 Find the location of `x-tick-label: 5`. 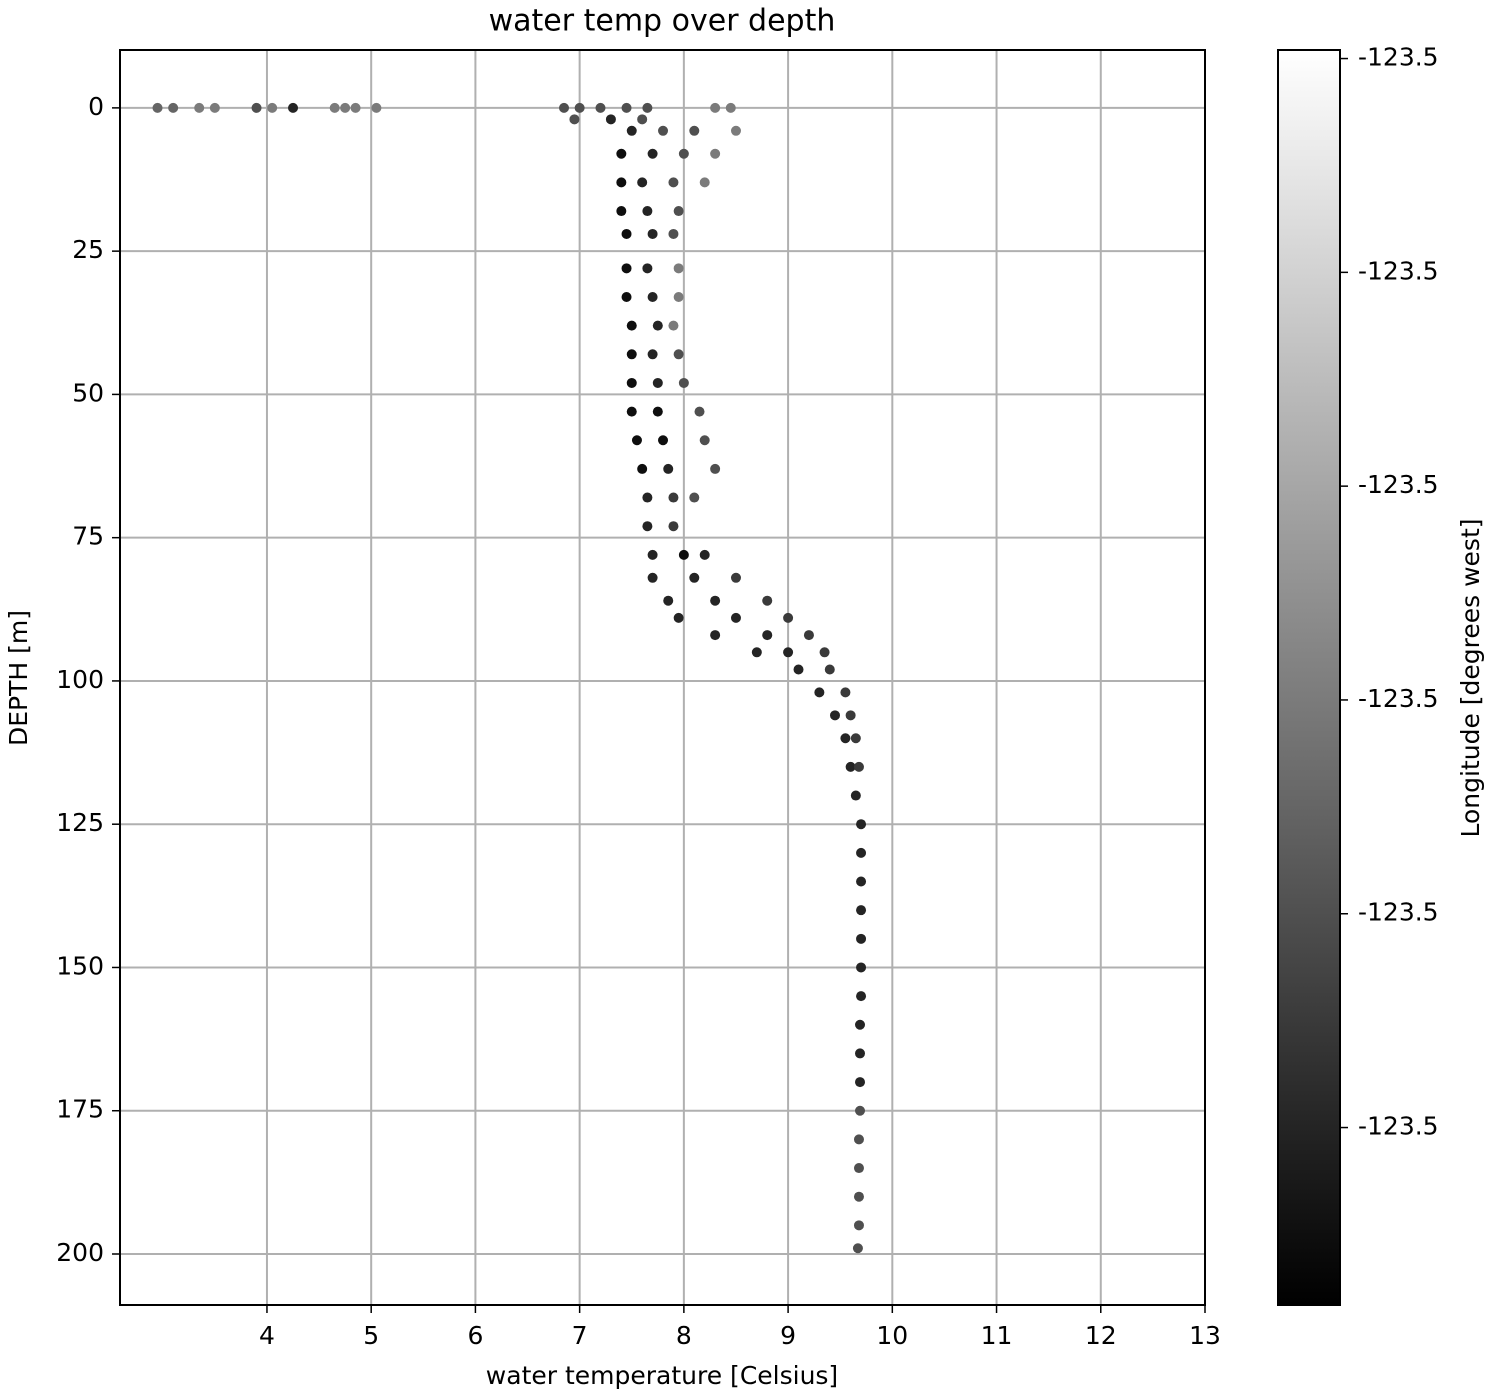

x-tick-label: 5 is located at coordinates (371, 1335).